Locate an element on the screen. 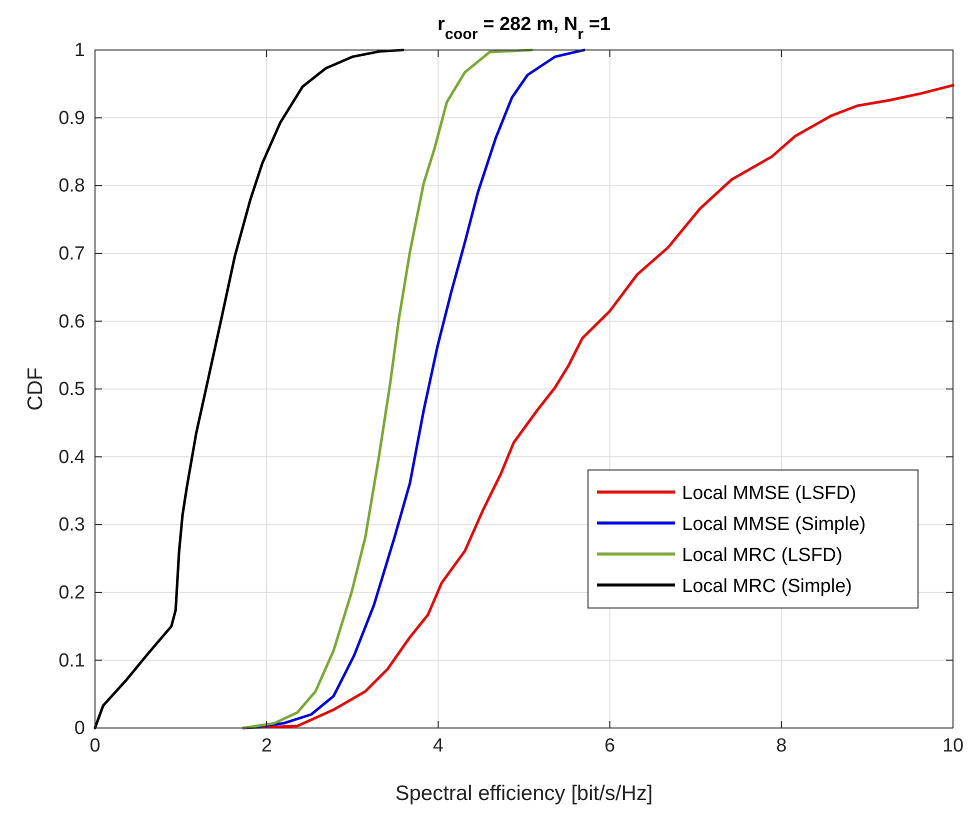 This screenshot has height=814, width=970. legend-label: Local MRC (Simple) is located at coordinates (767, 586).